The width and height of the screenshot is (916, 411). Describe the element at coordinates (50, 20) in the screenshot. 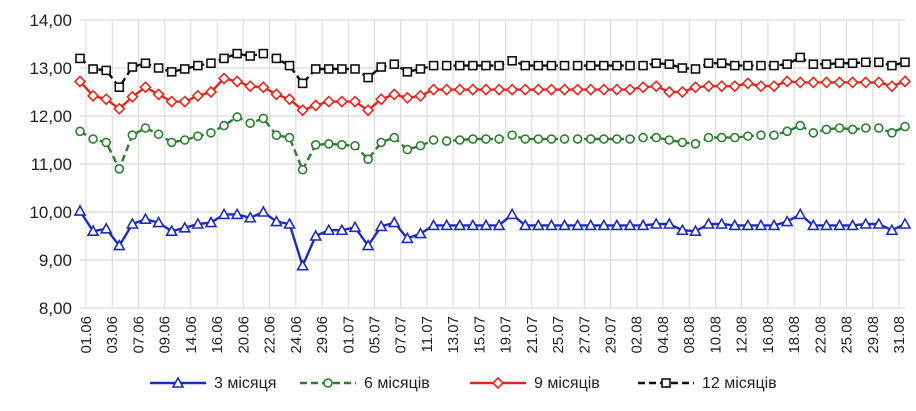

I see `y-tick-label: 14,00` at that location.